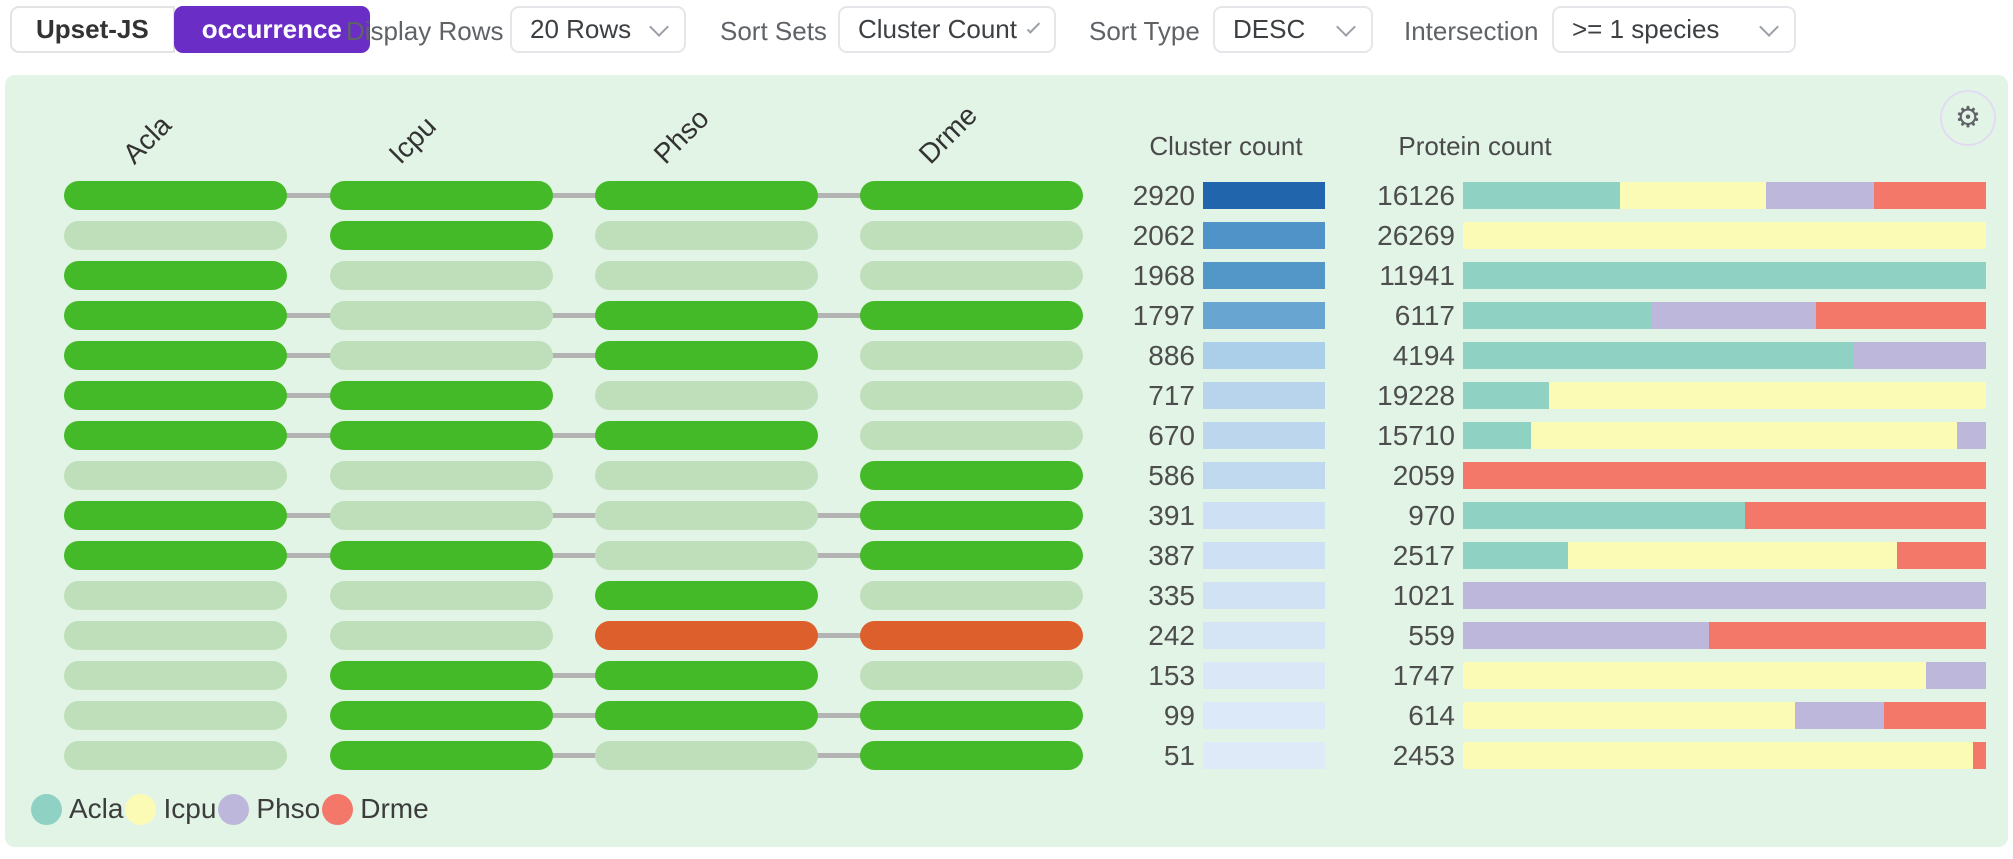  I want to click on legend-item-icpu: Icpu, so click(170, 809).